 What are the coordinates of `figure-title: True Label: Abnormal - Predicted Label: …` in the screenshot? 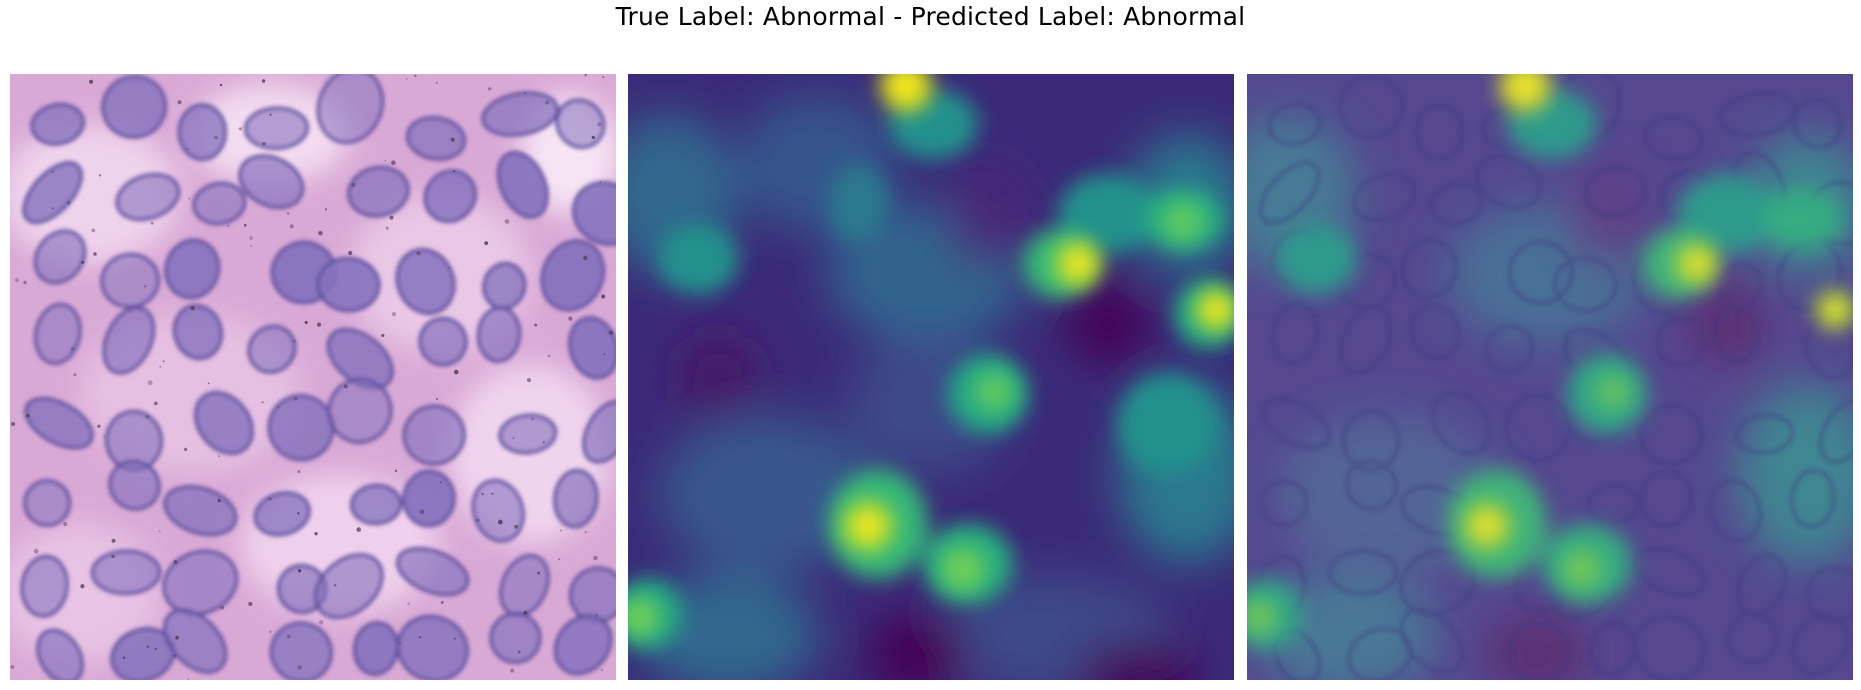 It's located at (930, 16).